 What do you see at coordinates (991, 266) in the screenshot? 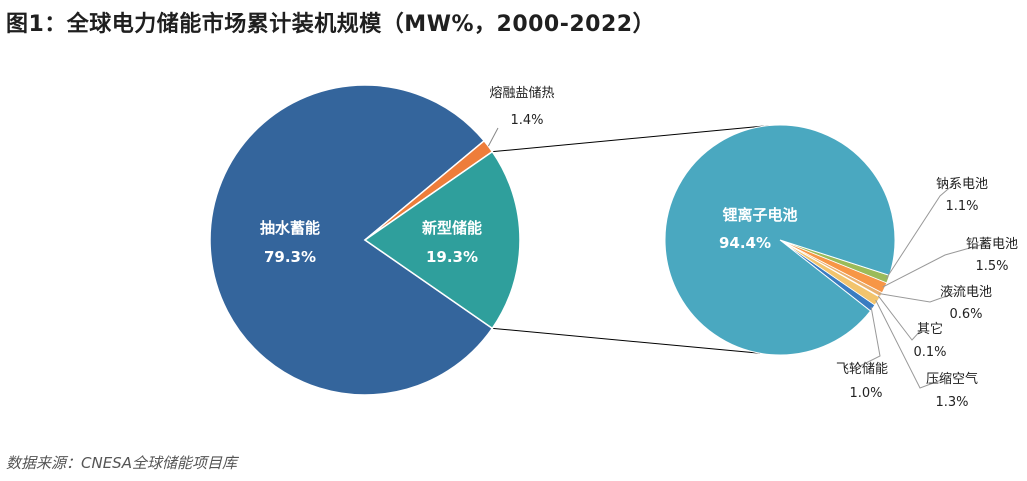
I see `lead-acid-value: 1.5%` at bounding box center [991, 266].